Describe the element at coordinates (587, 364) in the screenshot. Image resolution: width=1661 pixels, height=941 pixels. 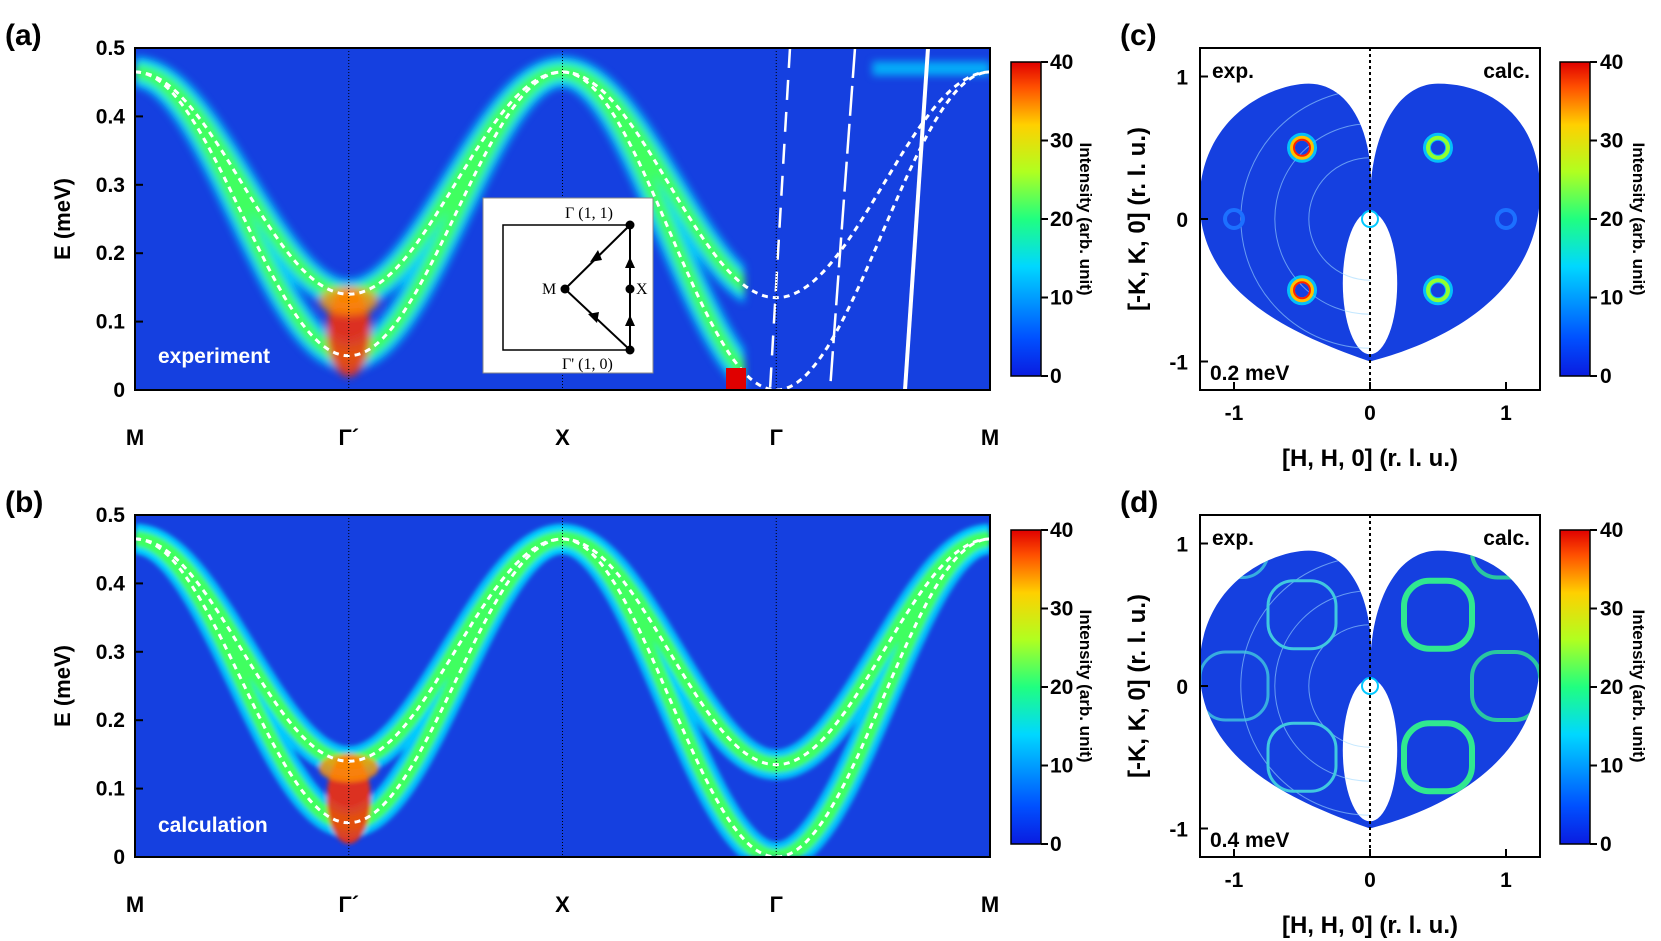
I see `inset-label-gamma-prime: Γ' (1, 0)` at that location.